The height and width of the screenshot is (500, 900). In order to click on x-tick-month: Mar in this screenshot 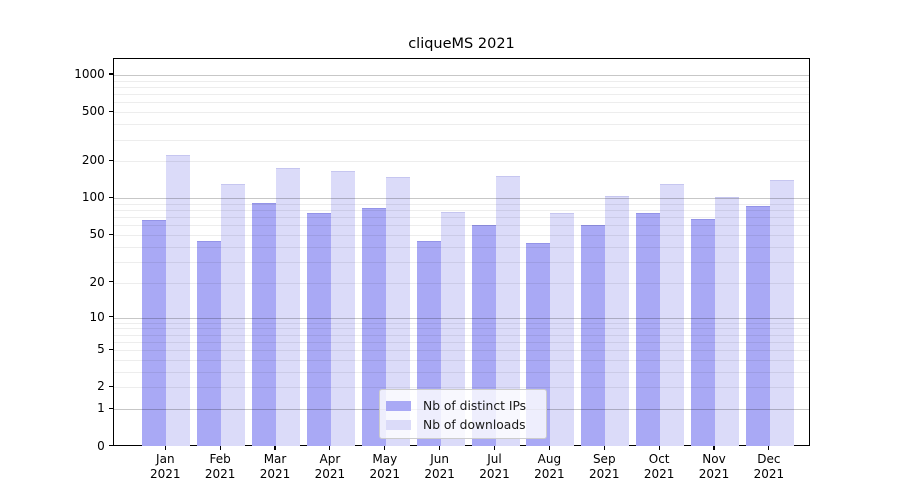, I will do `click(275, 458)`.